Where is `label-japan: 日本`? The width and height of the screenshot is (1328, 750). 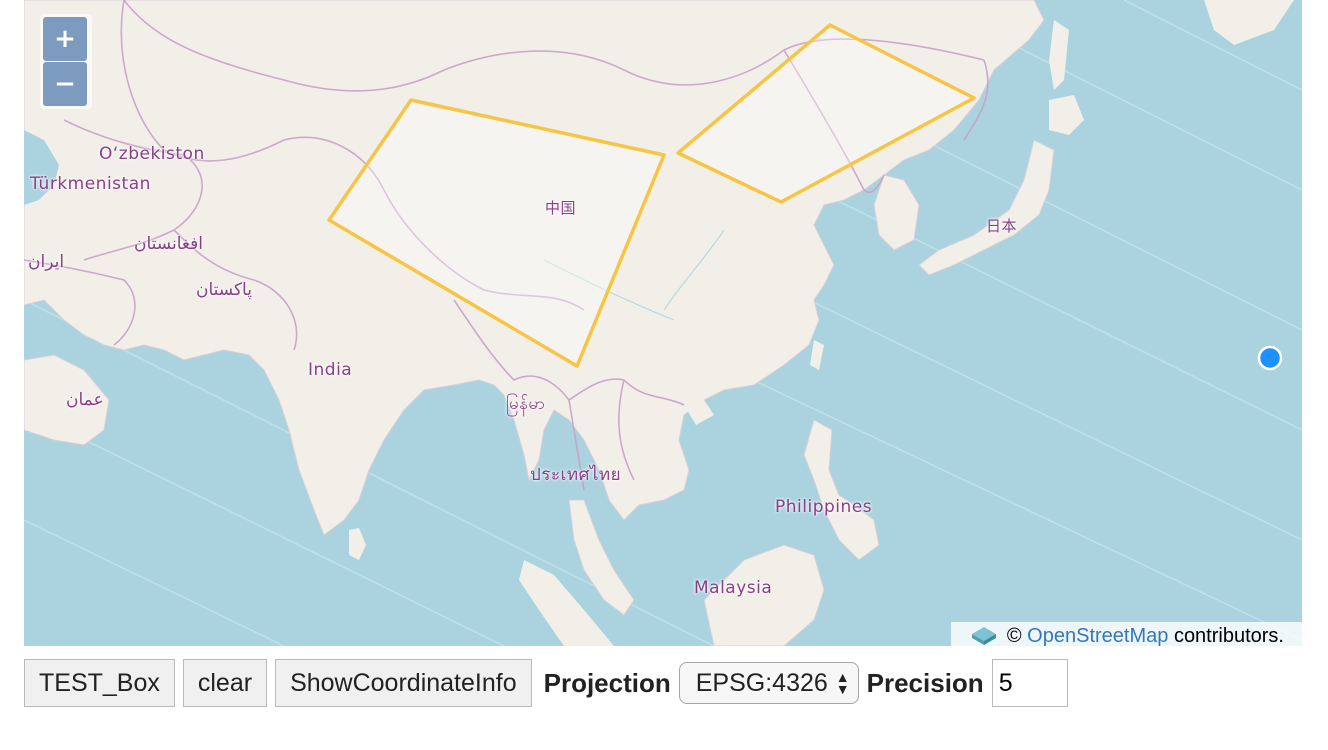 label-japan: 日本 is located at coordinates (1002, 226).